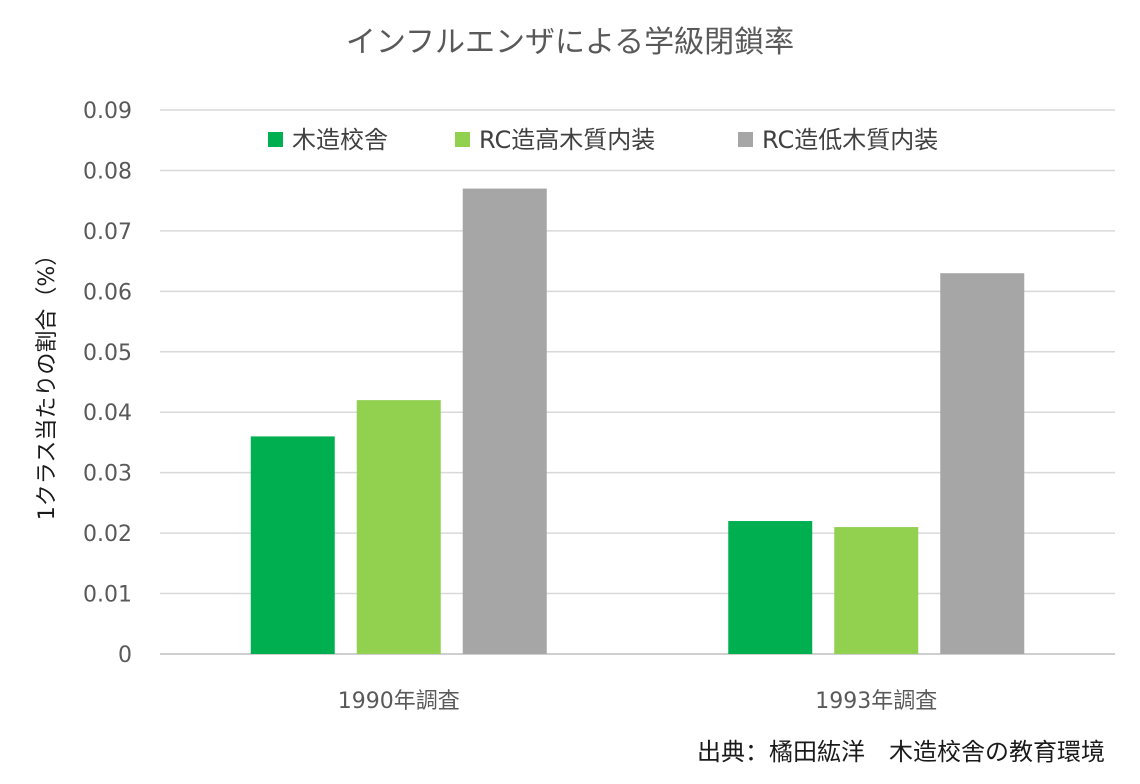  I want to click on y-tick-label: 0.04, so click(107, 413).